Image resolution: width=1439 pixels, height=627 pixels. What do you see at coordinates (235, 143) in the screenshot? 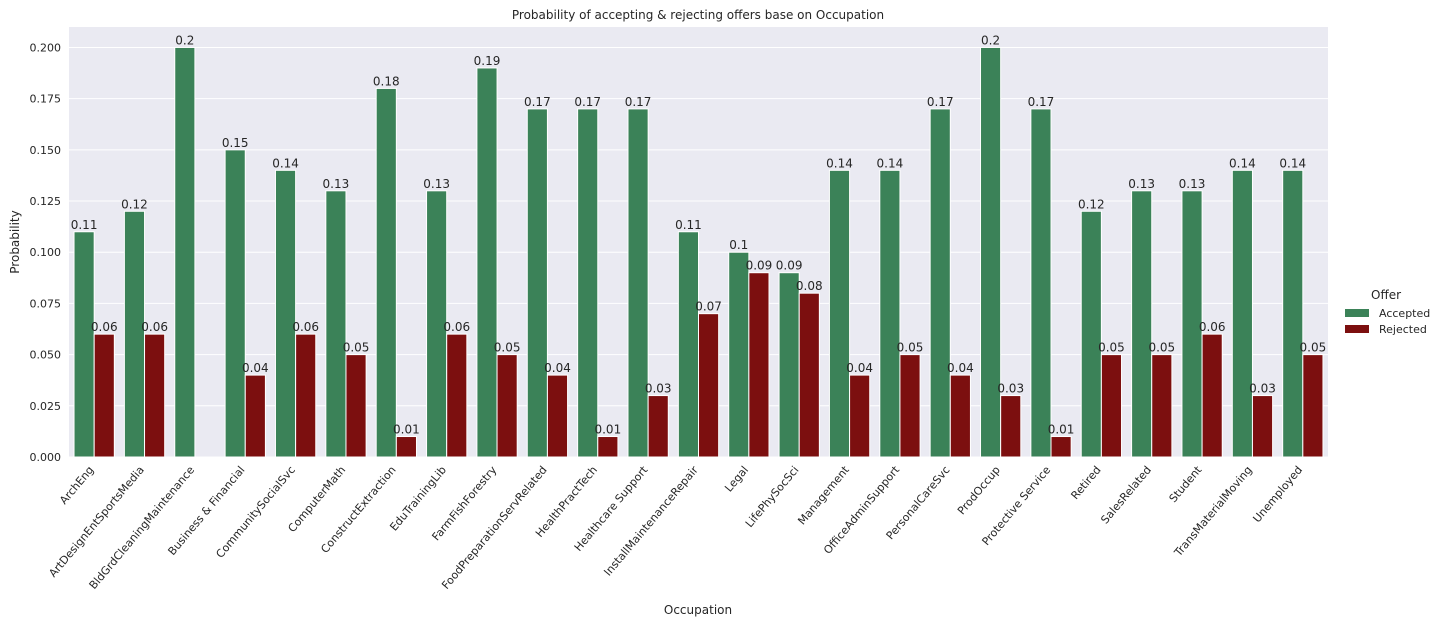
I see `data-label-accepted: 0.15` at bounding box center [235, 143].